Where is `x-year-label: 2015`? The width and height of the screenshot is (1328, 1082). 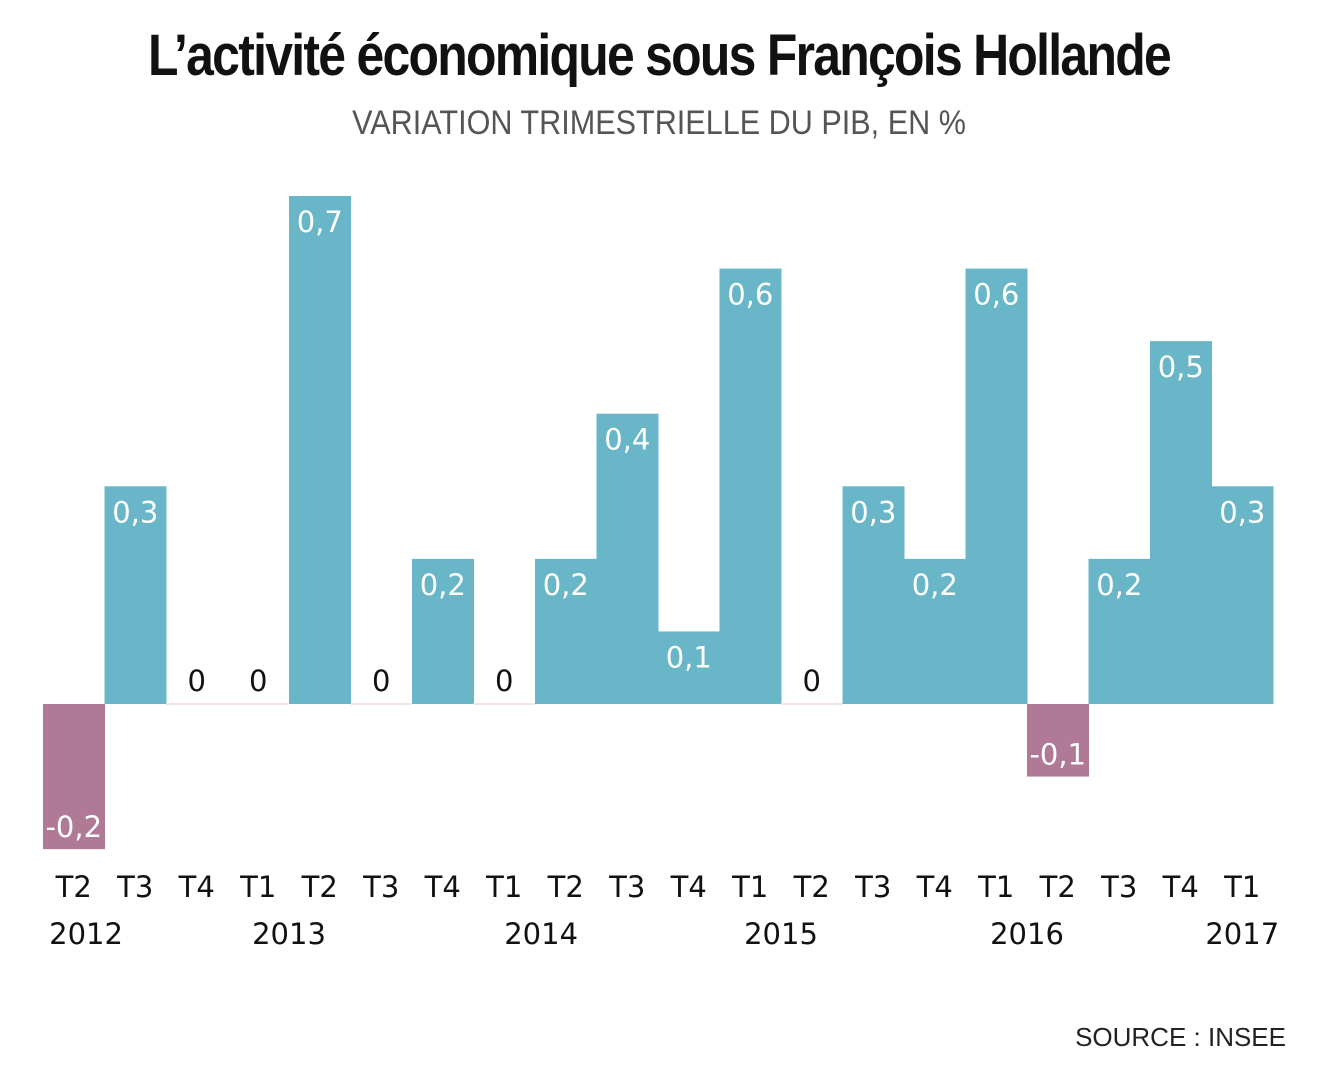
x-year-label: 2015 is located at coordinates (781, 934).